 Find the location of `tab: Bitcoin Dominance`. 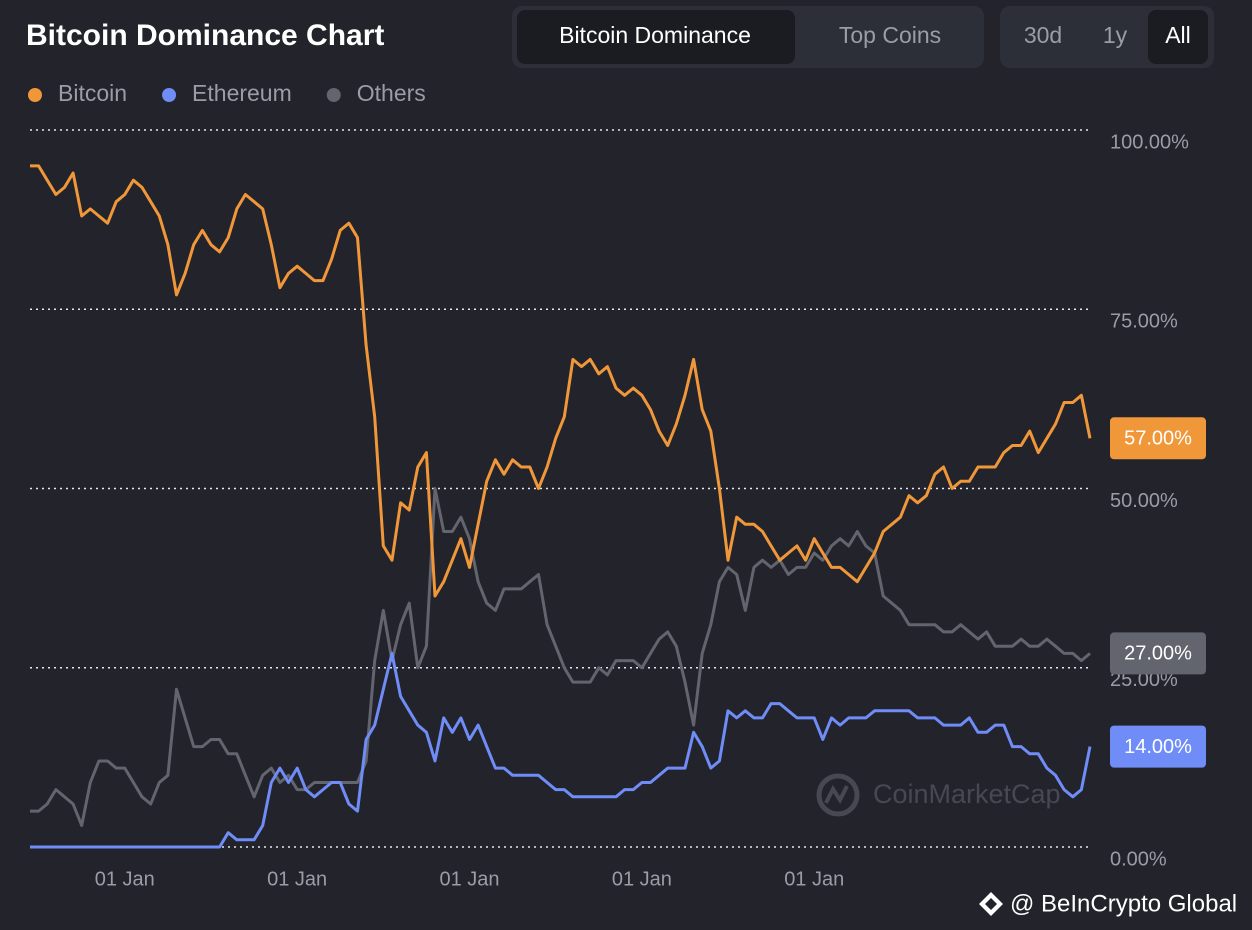

tab: Bitcoin Dominance is located at coordinates (655, 35).